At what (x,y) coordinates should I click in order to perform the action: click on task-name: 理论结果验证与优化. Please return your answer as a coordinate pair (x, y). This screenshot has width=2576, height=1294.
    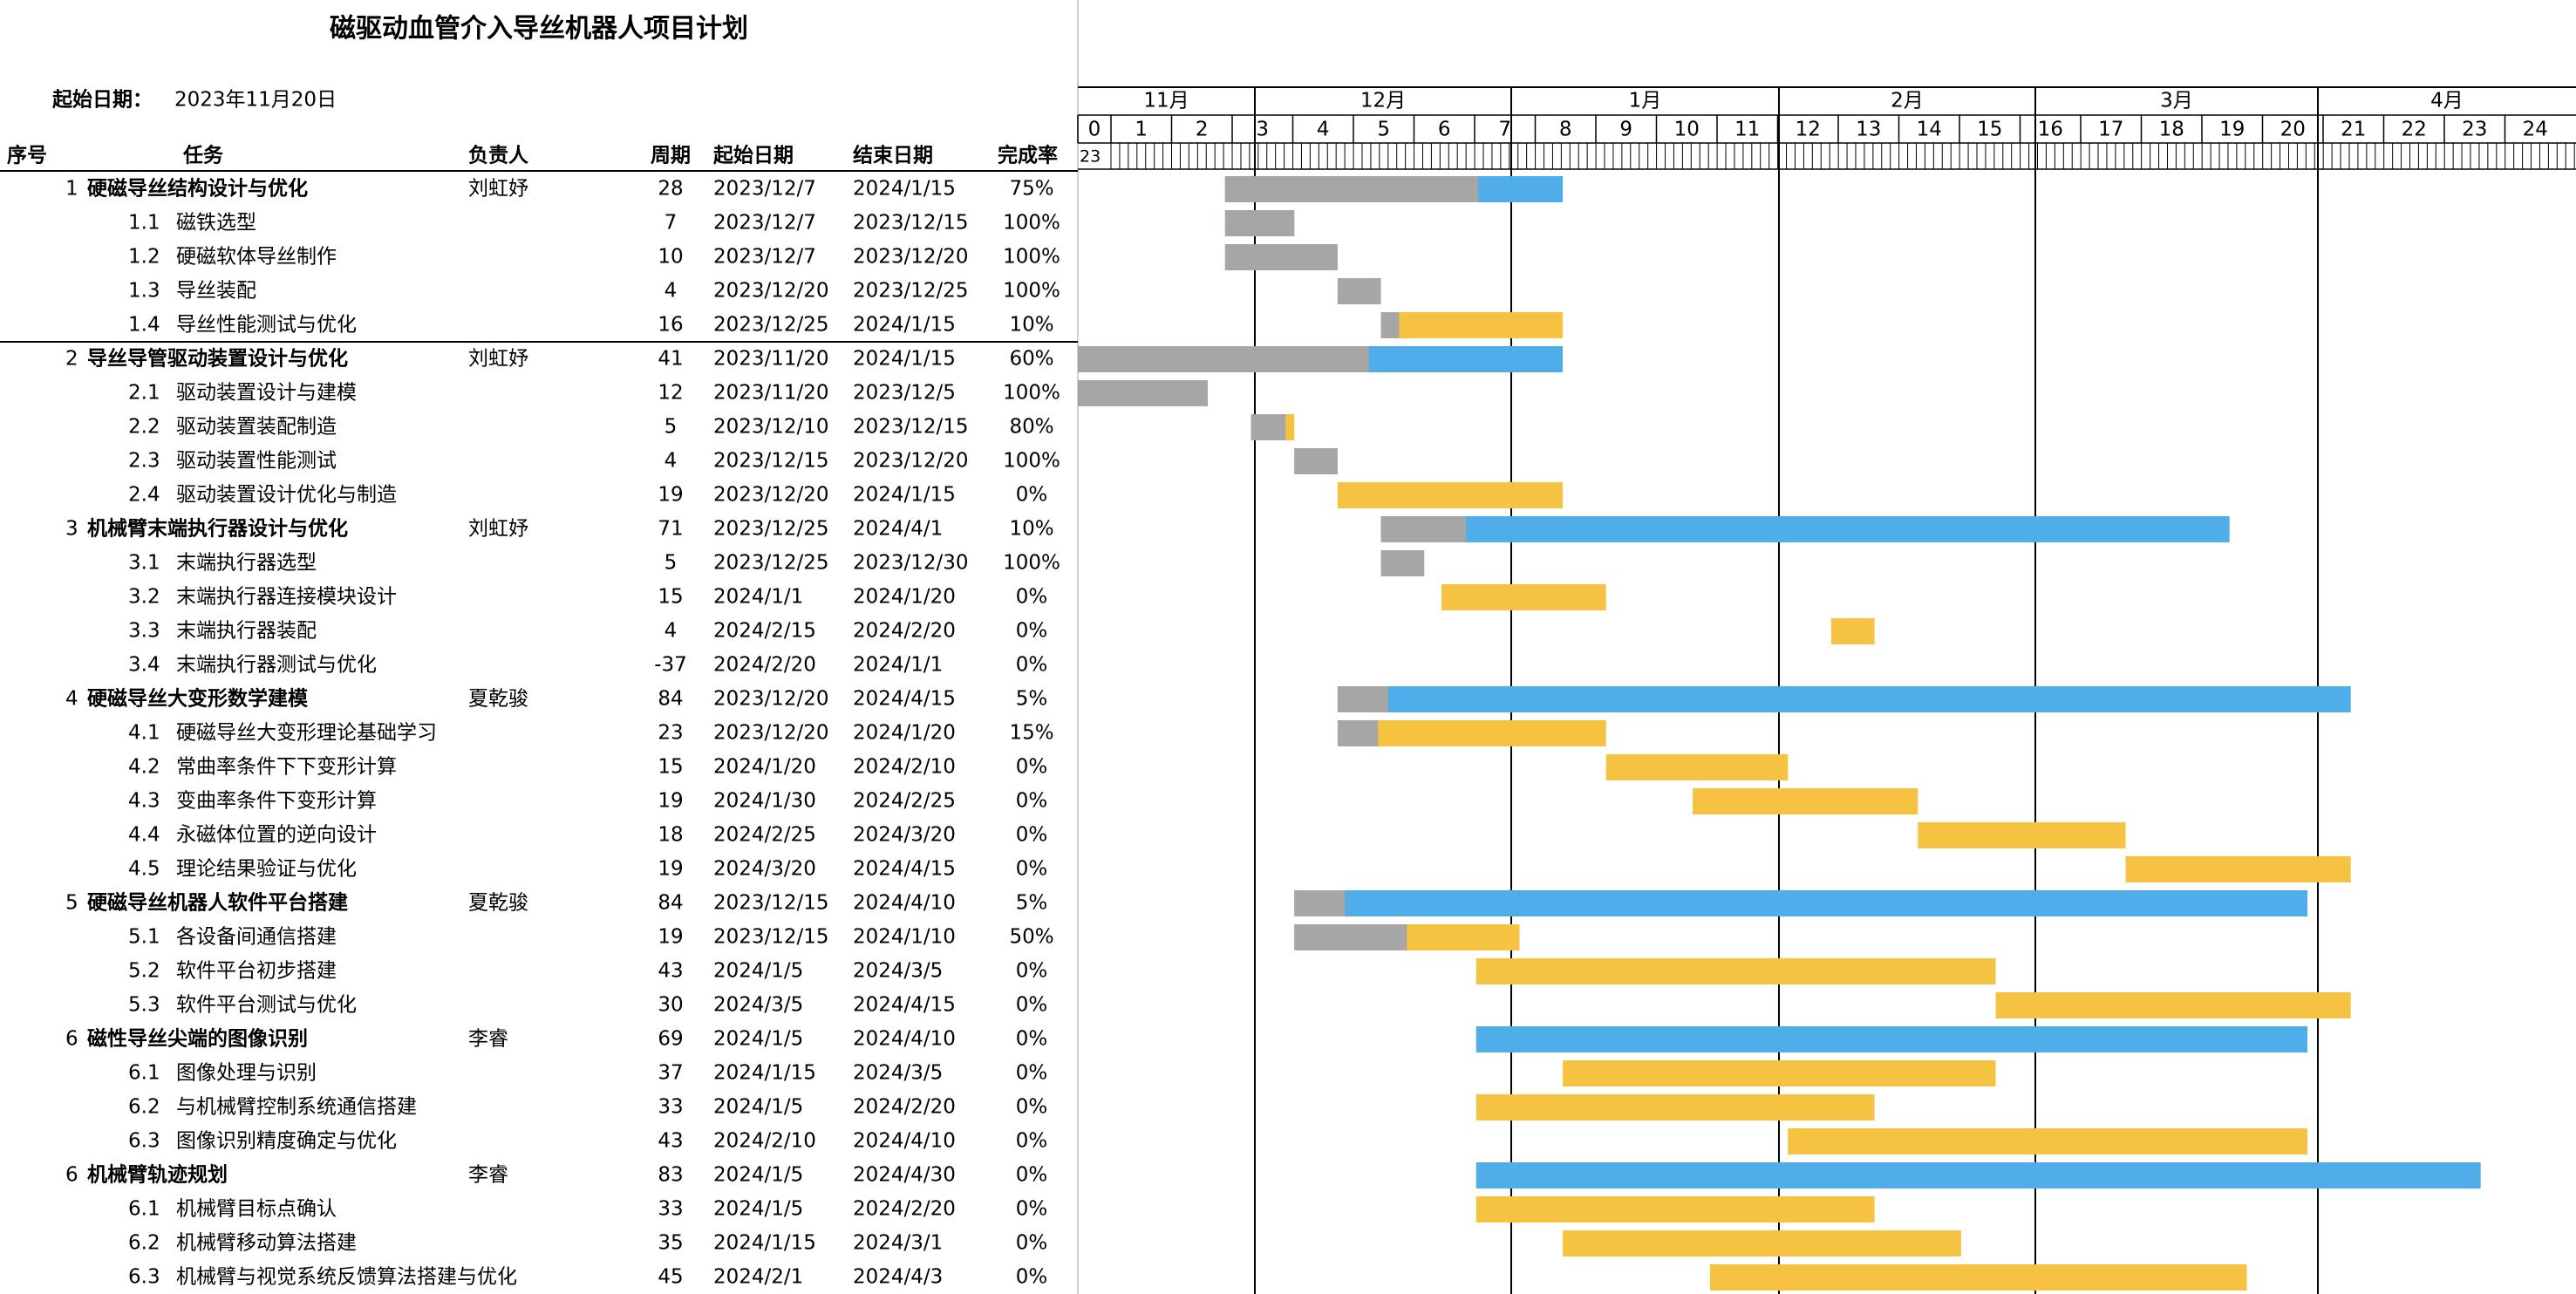
    Looking at the image, I should click on (266, 870).